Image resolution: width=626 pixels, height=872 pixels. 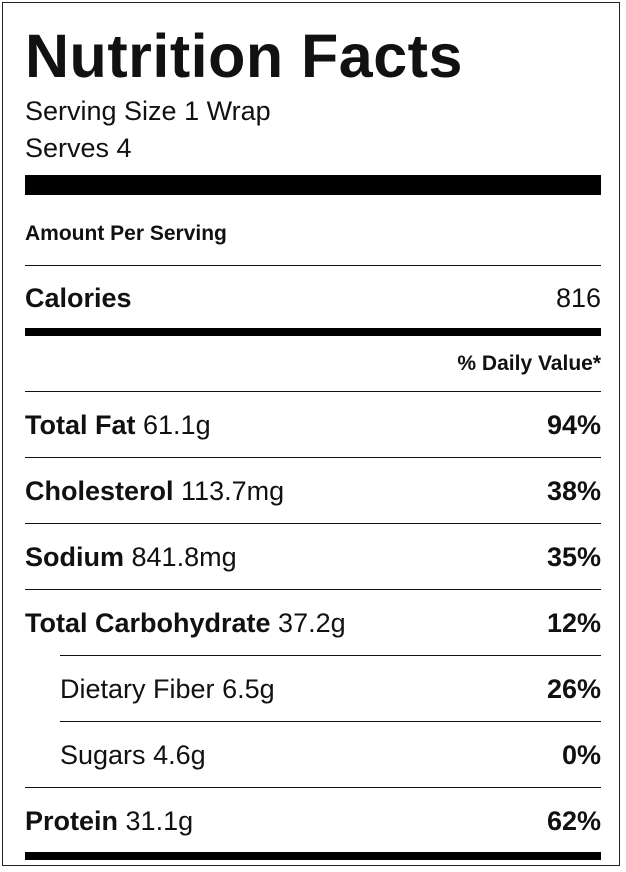 What do you see at coordinates (573, 821) in the screenshot?
I see `nutrient-percent: 62%` at bounding box center [573, 821].